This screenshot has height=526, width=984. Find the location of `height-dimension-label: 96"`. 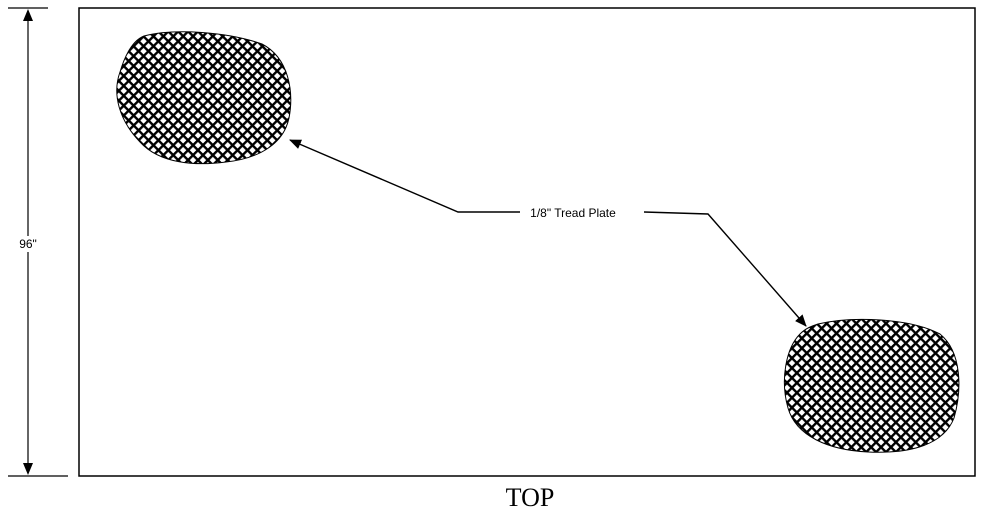

height-dimension-label: 96" is located at coordinates (28, 244).